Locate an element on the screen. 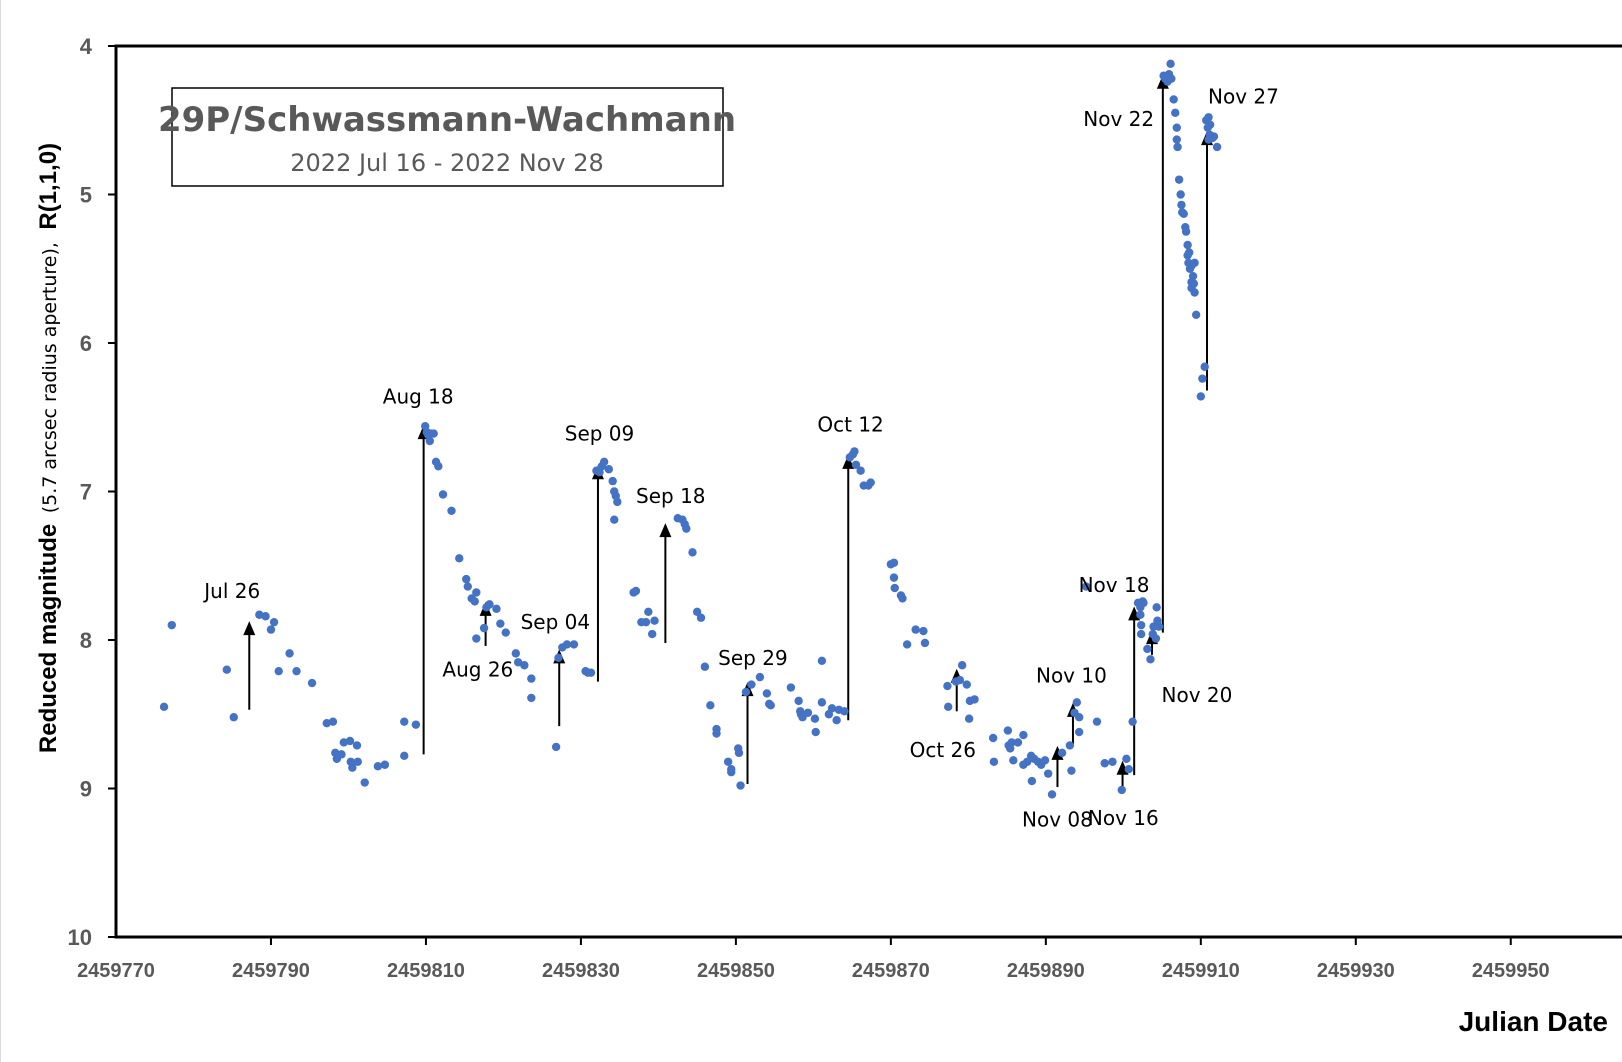 Image resolution: width=1622 pixels, height=1062 pixels. outburst-label: Nov 16 is located at coordinates (1123, 818).